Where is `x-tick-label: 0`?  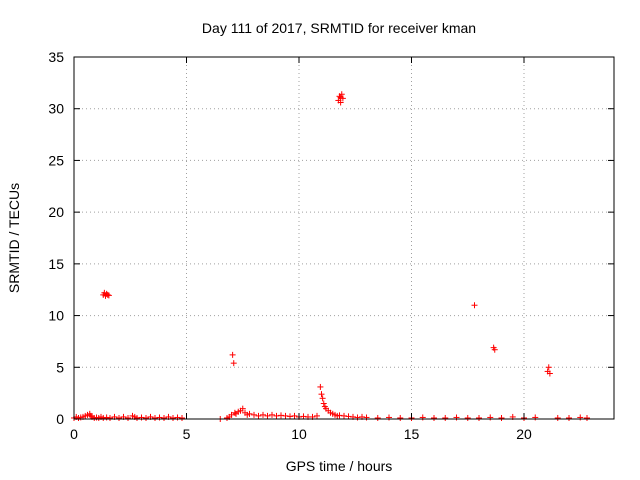
x-tick-label: 0 is located at coordinates (74, 434).